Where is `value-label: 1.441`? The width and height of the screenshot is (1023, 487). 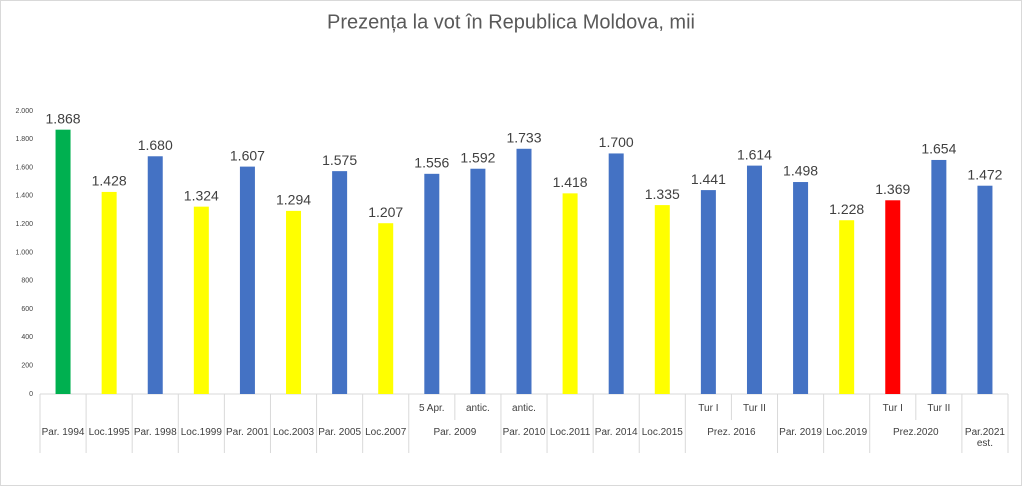
value-label: 1.441 is located at coordinates (708, 179).